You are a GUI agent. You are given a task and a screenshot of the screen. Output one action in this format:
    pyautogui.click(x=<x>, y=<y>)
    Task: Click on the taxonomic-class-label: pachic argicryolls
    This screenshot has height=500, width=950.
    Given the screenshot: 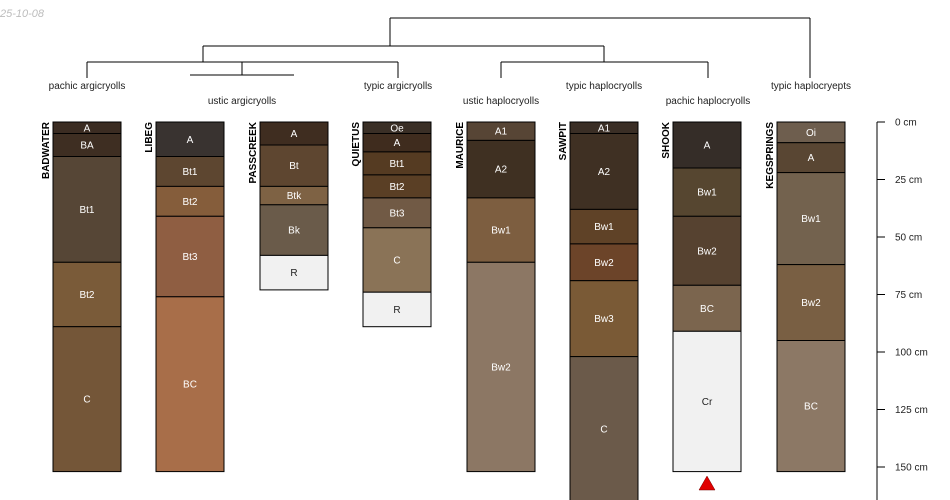 What is the action you would take?
    pyautogui.click(x=87, y=86)
    